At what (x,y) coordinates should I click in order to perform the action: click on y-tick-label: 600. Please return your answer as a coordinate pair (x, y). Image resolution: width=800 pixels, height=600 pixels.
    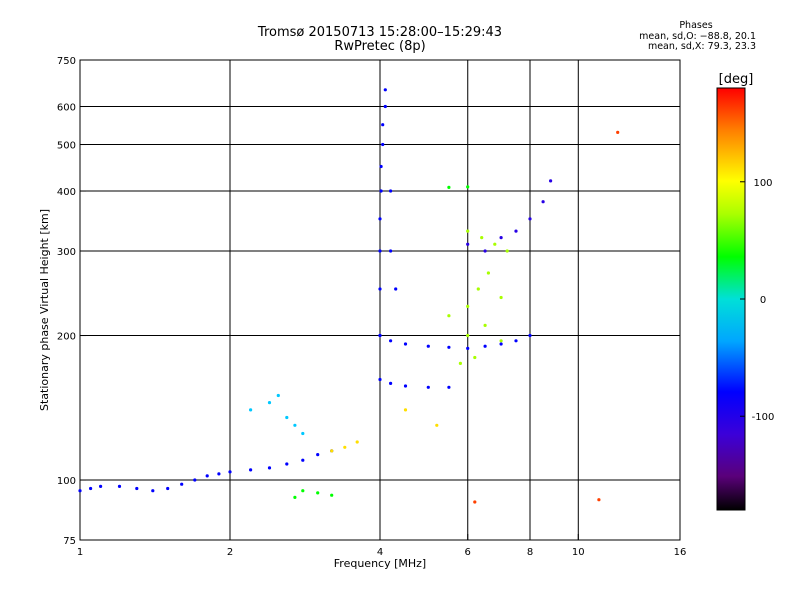
    Looking at the image, I should click on (66, 108).